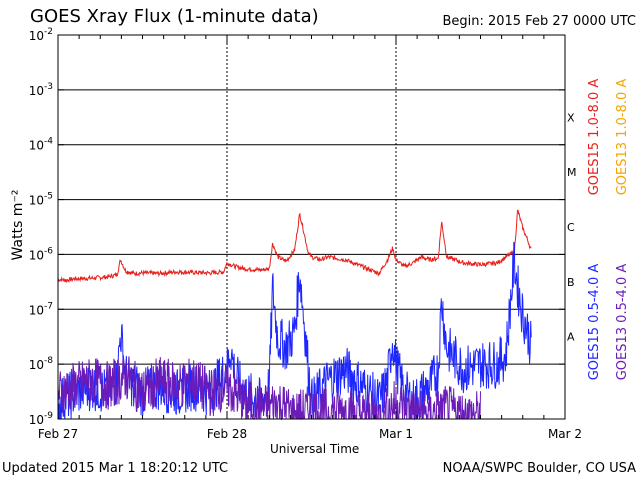 The width and height of the screenshot is (640, 480). Describe the element at coordinates (539, 21) in the screenshot. I see `begin-time: Begin: 2015 Feb 27 0000 UTC` at that location.